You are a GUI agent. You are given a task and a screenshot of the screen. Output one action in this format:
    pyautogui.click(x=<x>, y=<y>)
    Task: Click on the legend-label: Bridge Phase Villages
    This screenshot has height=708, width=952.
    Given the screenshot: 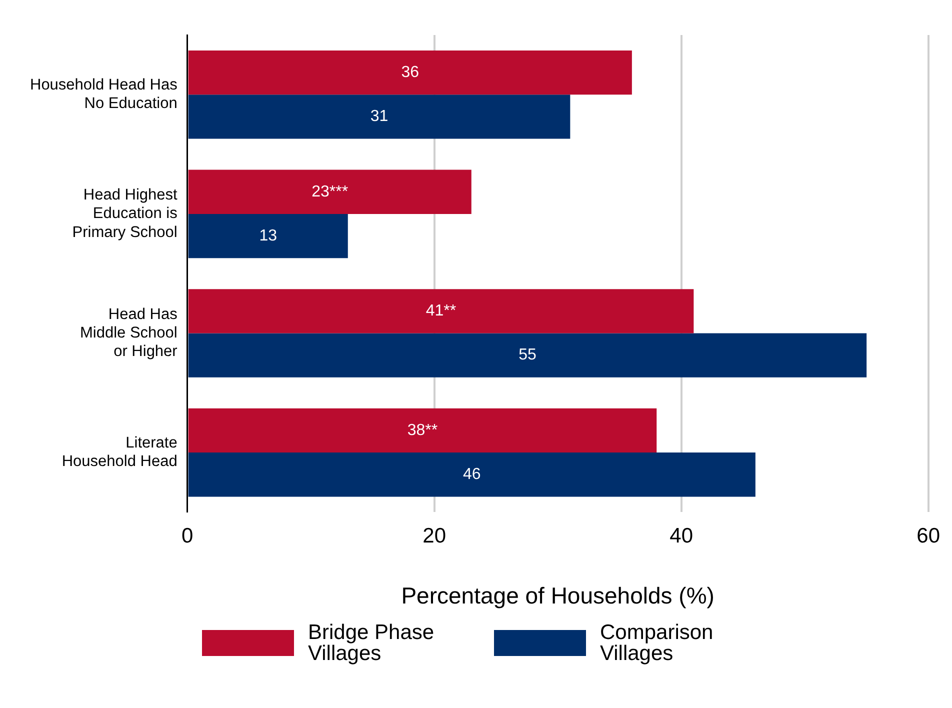 What is the action you would take?
    pyautogui.click(x=372, y=643)
    